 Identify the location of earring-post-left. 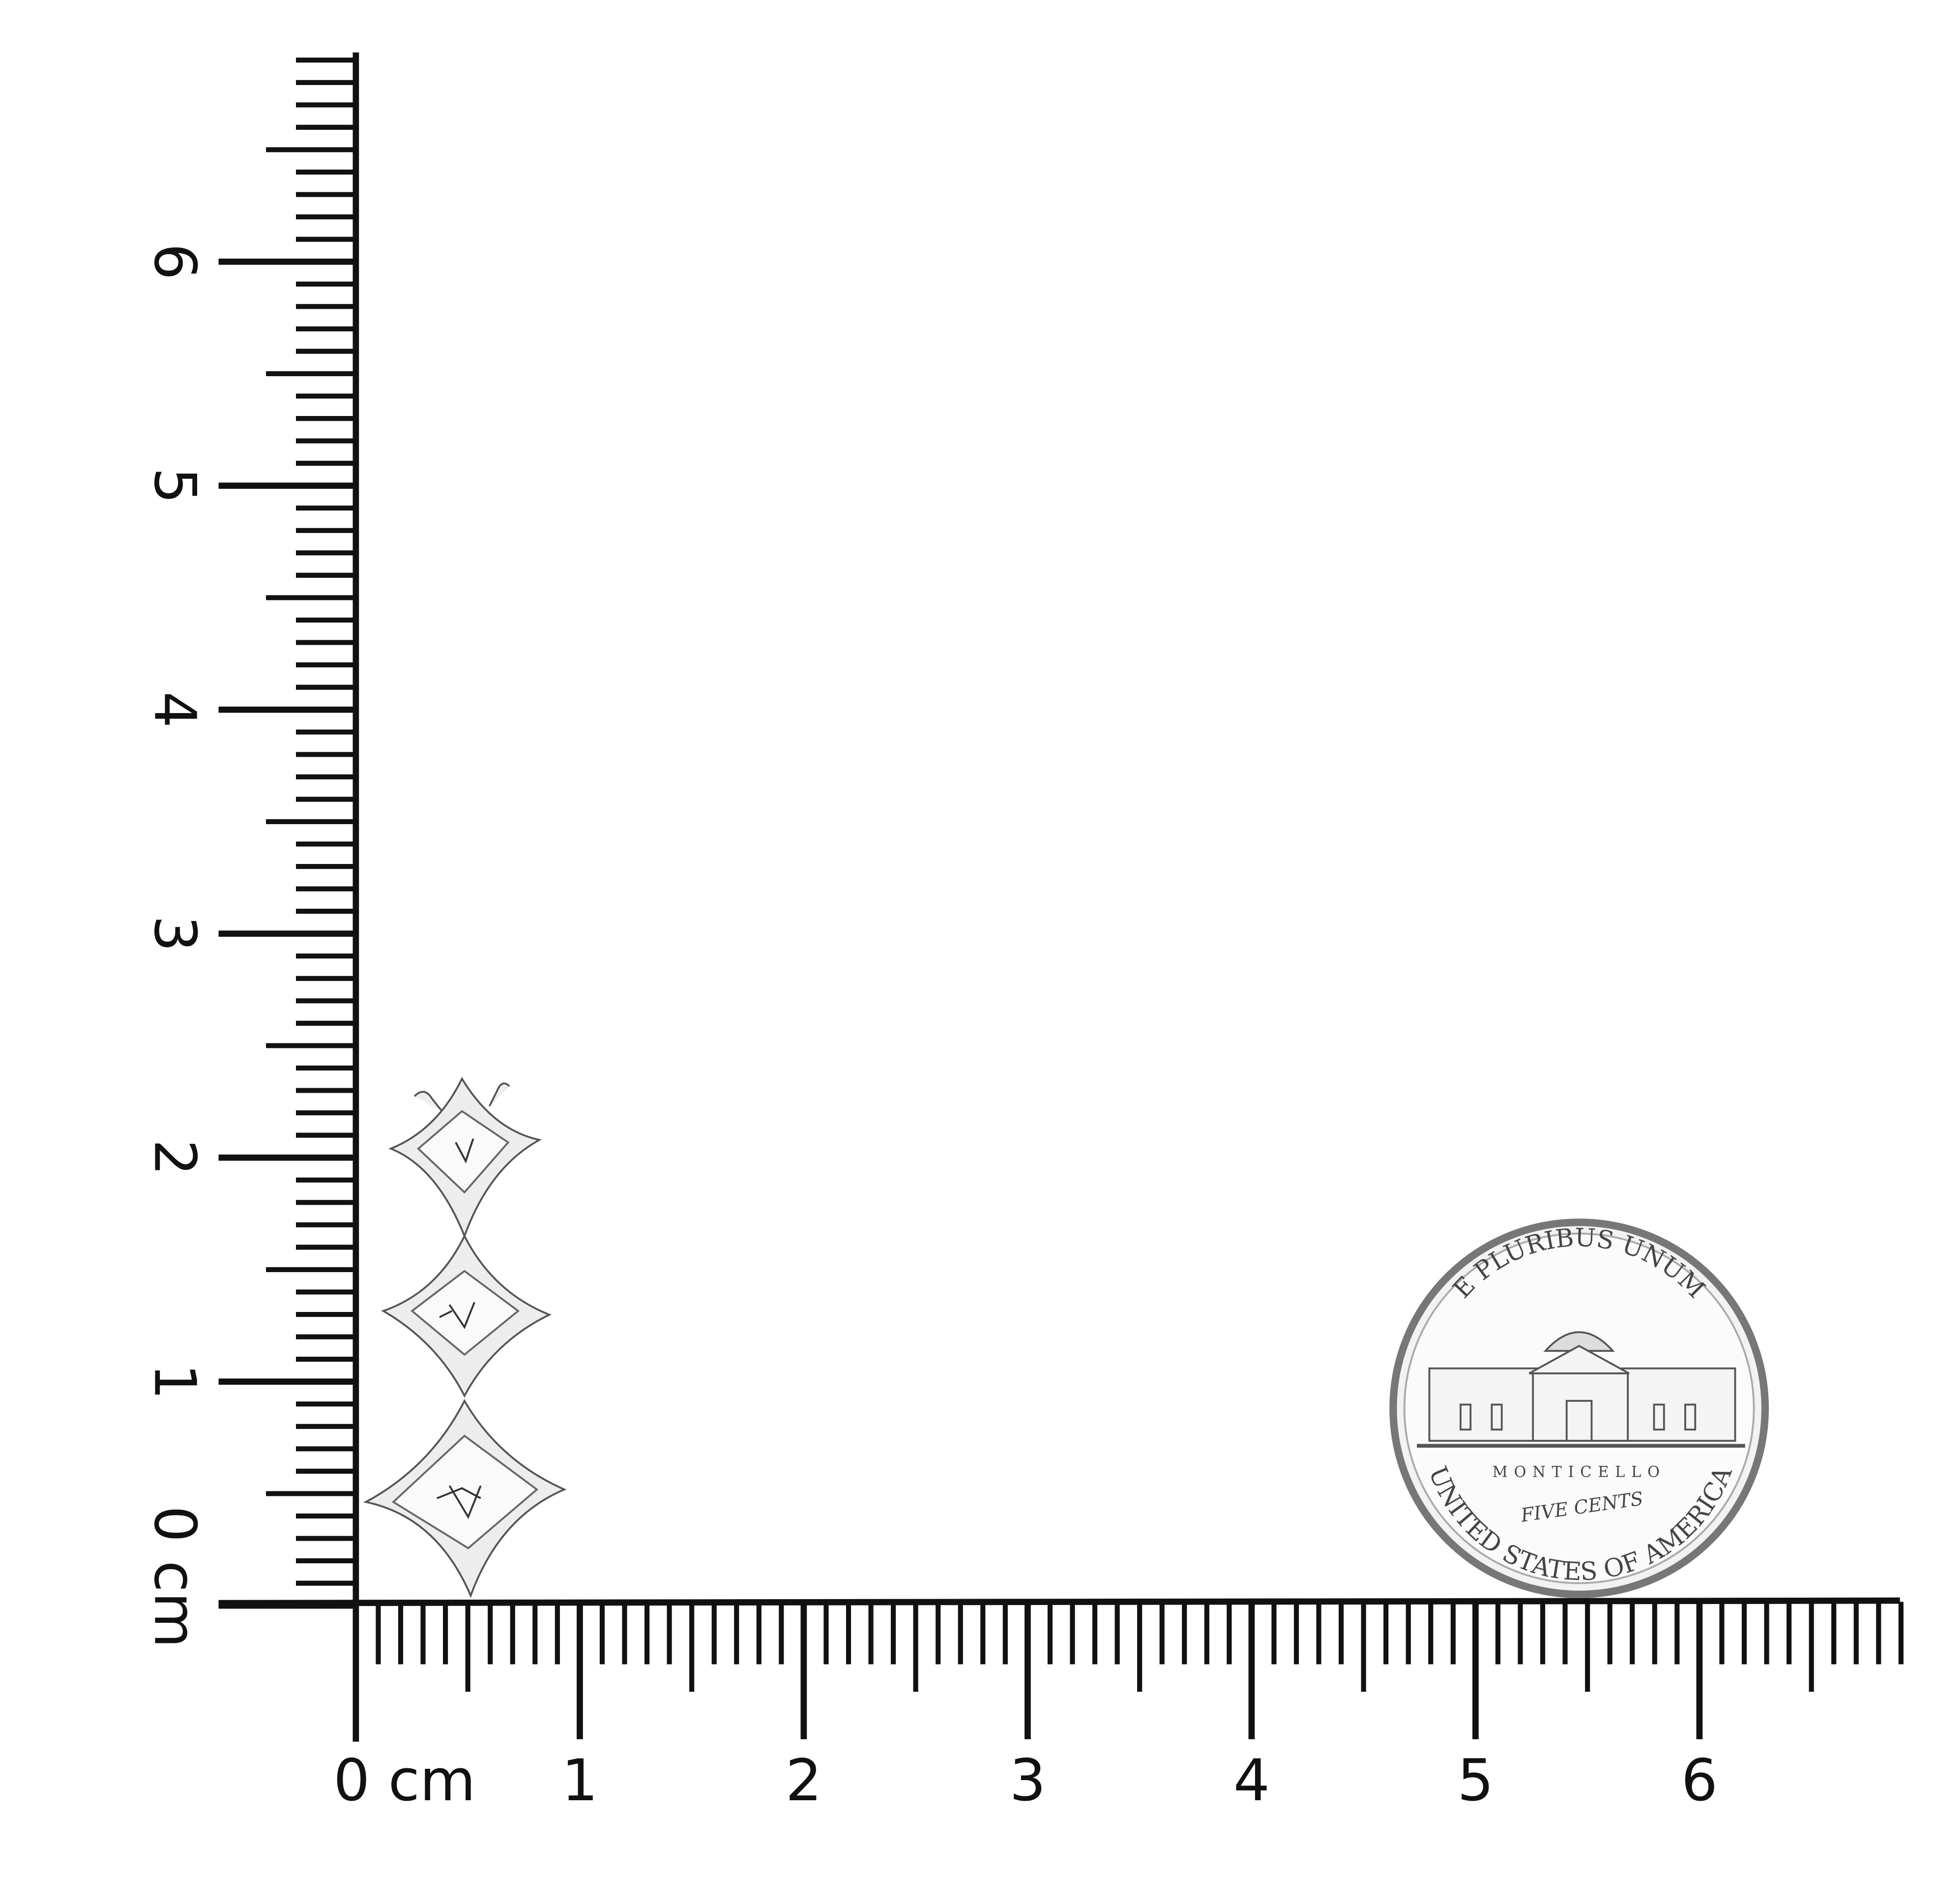
(428, 1101).